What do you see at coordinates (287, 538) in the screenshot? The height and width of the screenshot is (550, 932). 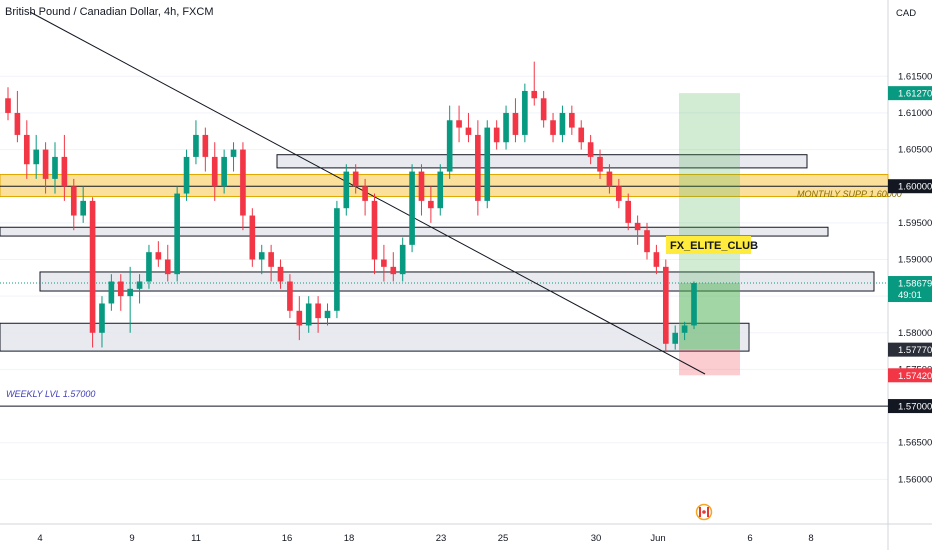 I see `time-tick-label: 16` at bounding box center [287, 538].